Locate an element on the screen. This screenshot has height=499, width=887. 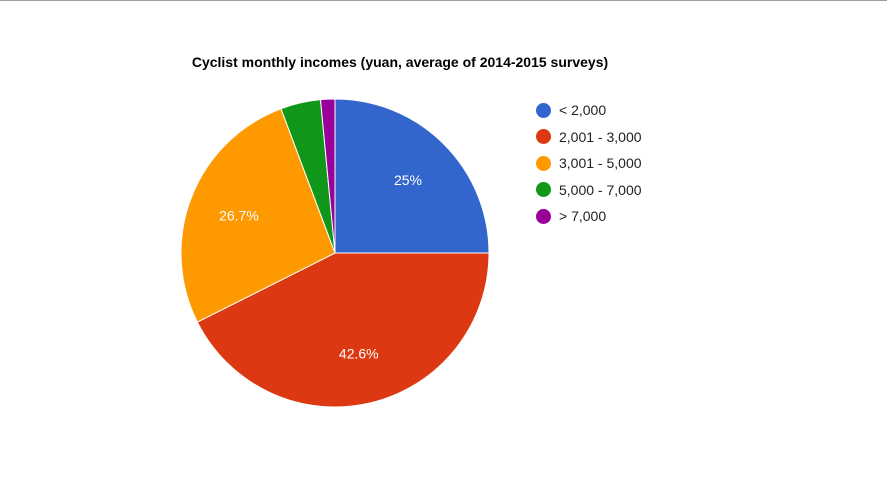
legend-item: 3,001 - 5,000 is located at coordinates (589, 163).